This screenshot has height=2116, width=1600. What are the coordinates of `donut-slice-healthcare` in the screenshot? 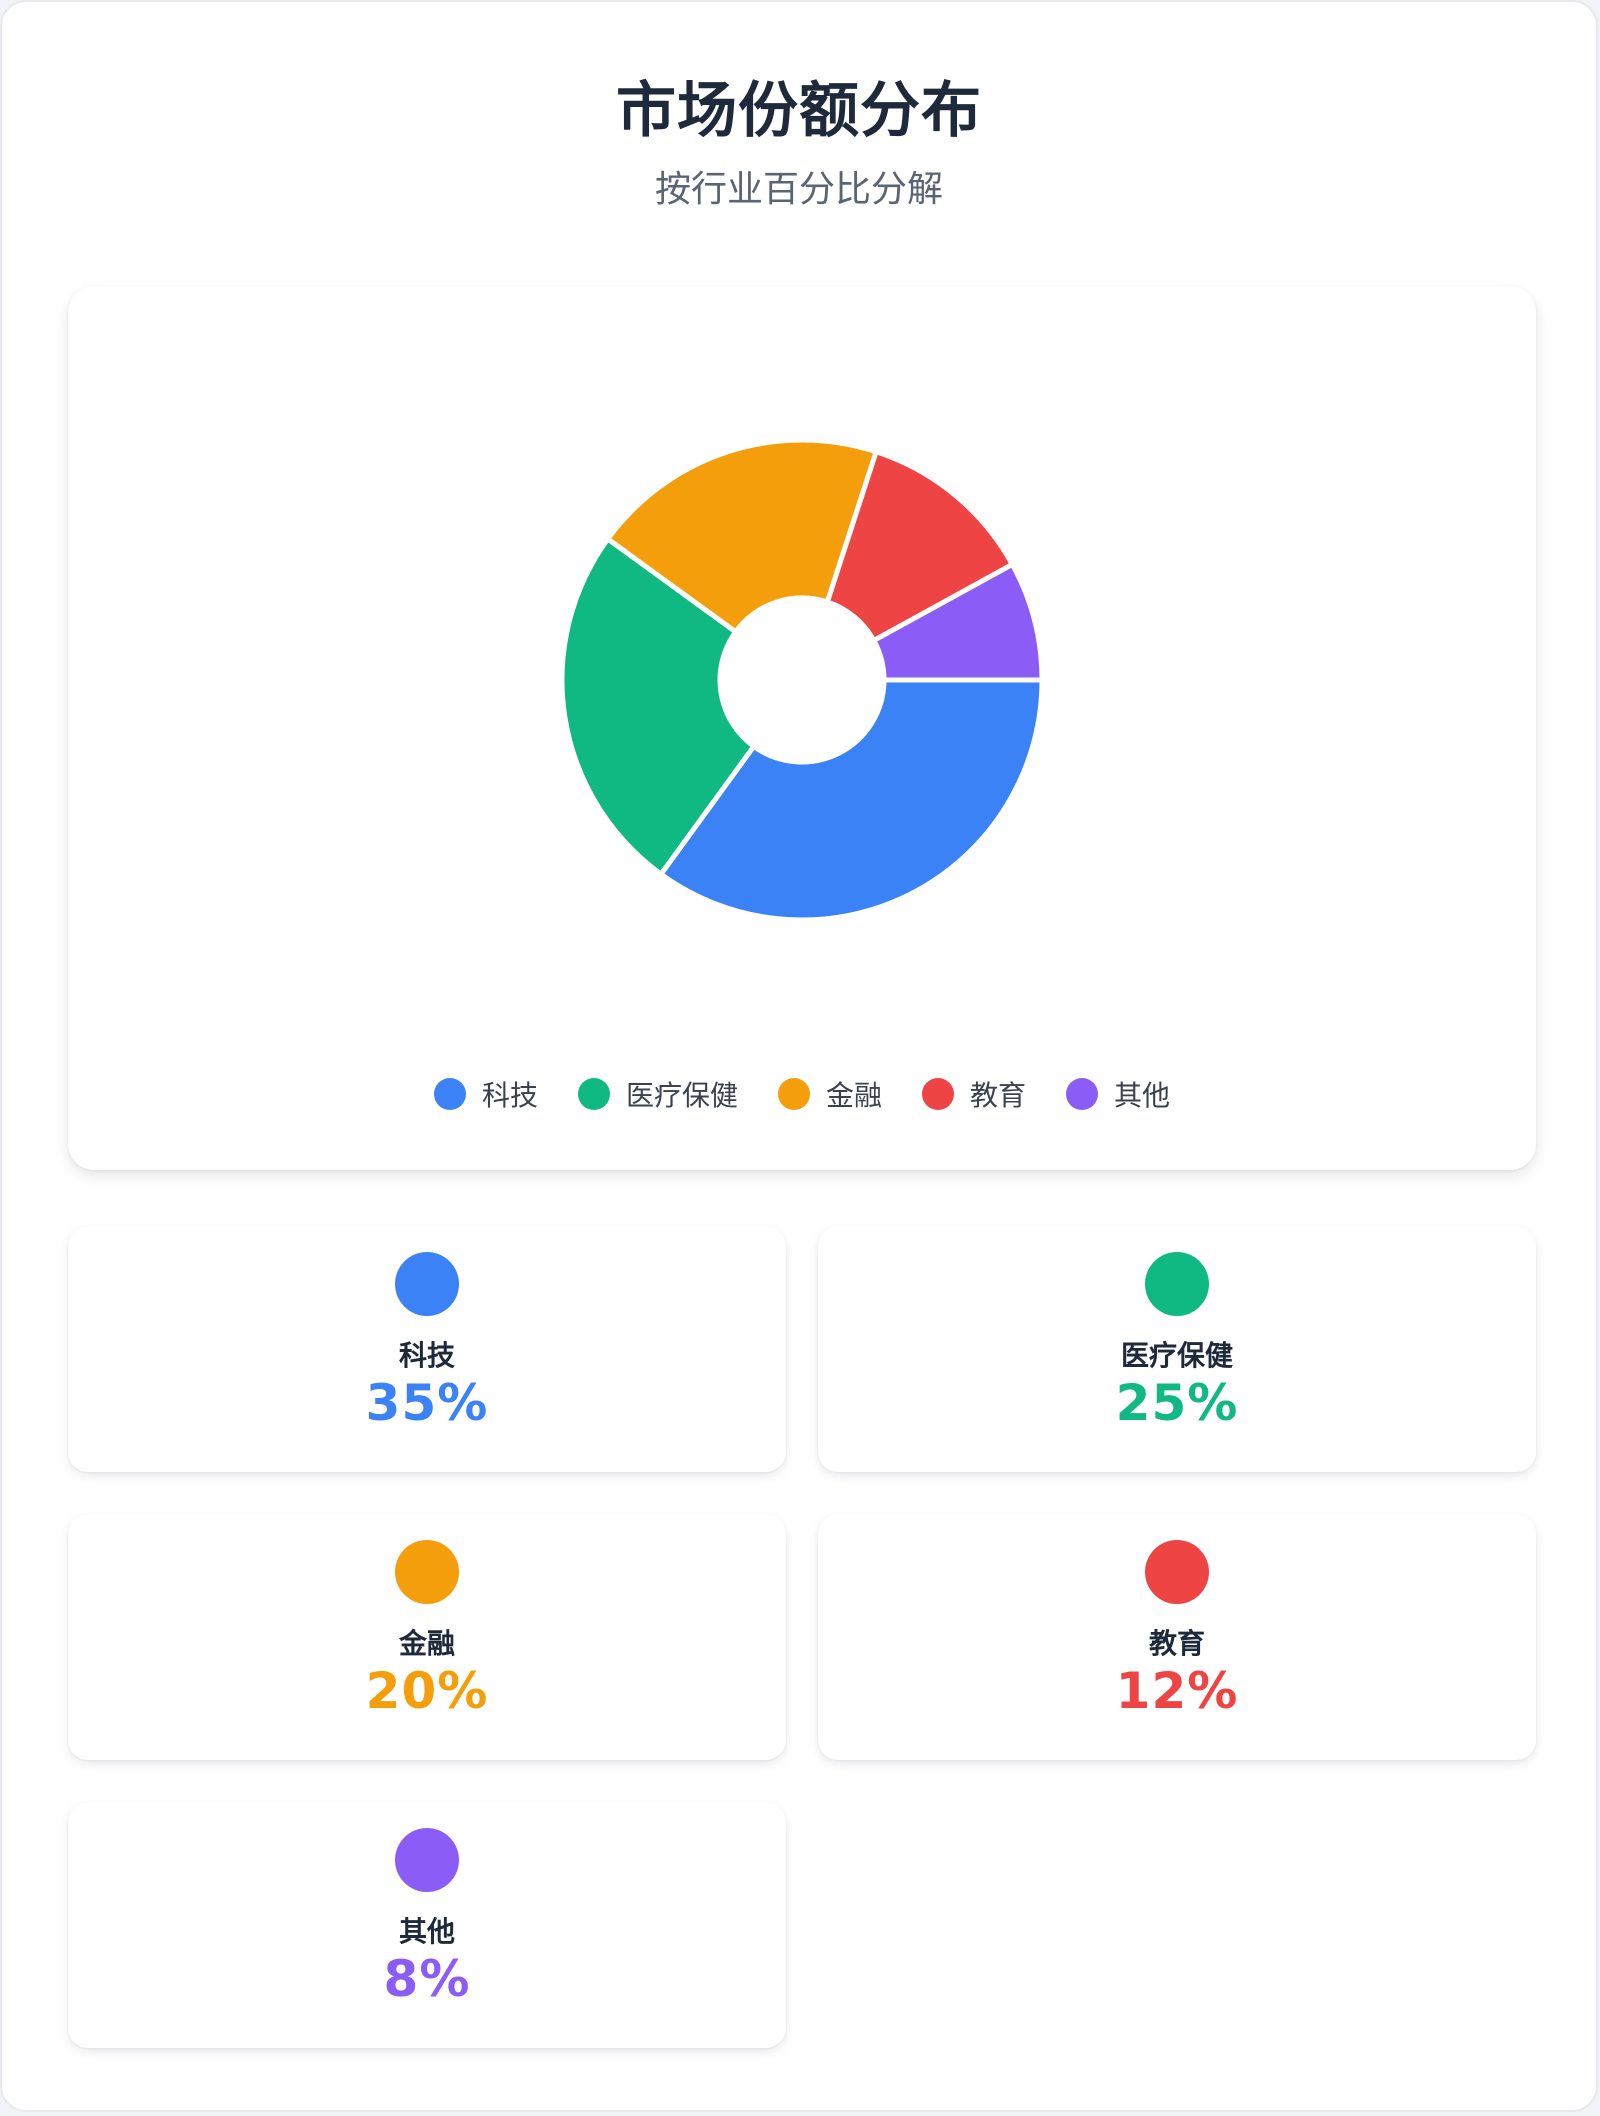 It's located at (658, 706).